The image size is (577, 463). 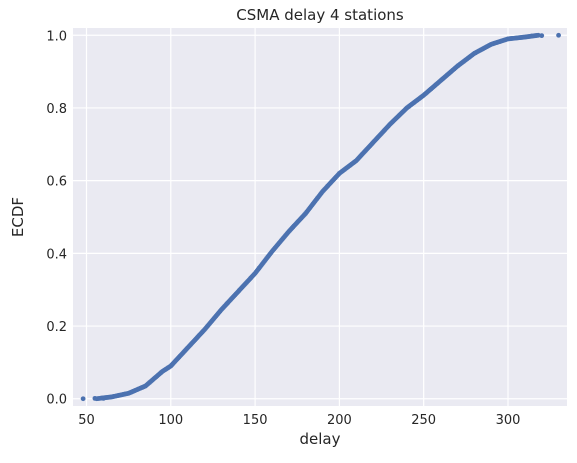 What do you see at coordinates (56, 218) in the screenshot?
I see `y-tick-labels: 0.0 0.2 0.4 0.6 0.8 1.0` at bounding box center [56, 218].